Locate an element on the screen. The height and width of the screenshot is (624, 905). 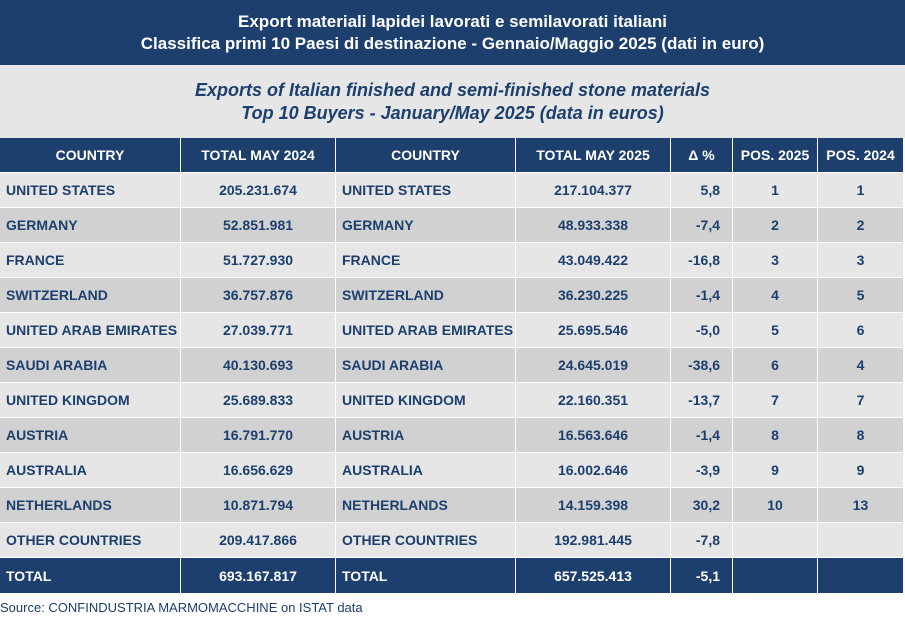
cell-pos-2024: 8 is located at coordinates (860, 435).